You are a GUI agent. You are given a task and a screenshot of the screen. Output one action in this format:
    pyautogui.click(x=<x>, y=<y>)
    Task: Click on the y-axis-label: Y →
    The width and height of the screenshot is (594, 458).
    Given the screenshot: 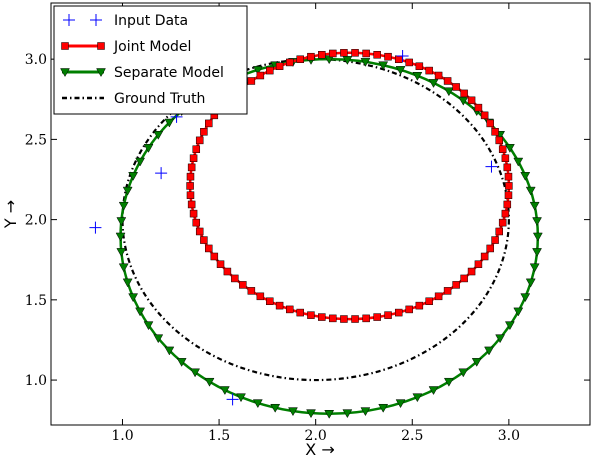 What is the action you would take?
    pyautogui.click(x=10, y=214)
    